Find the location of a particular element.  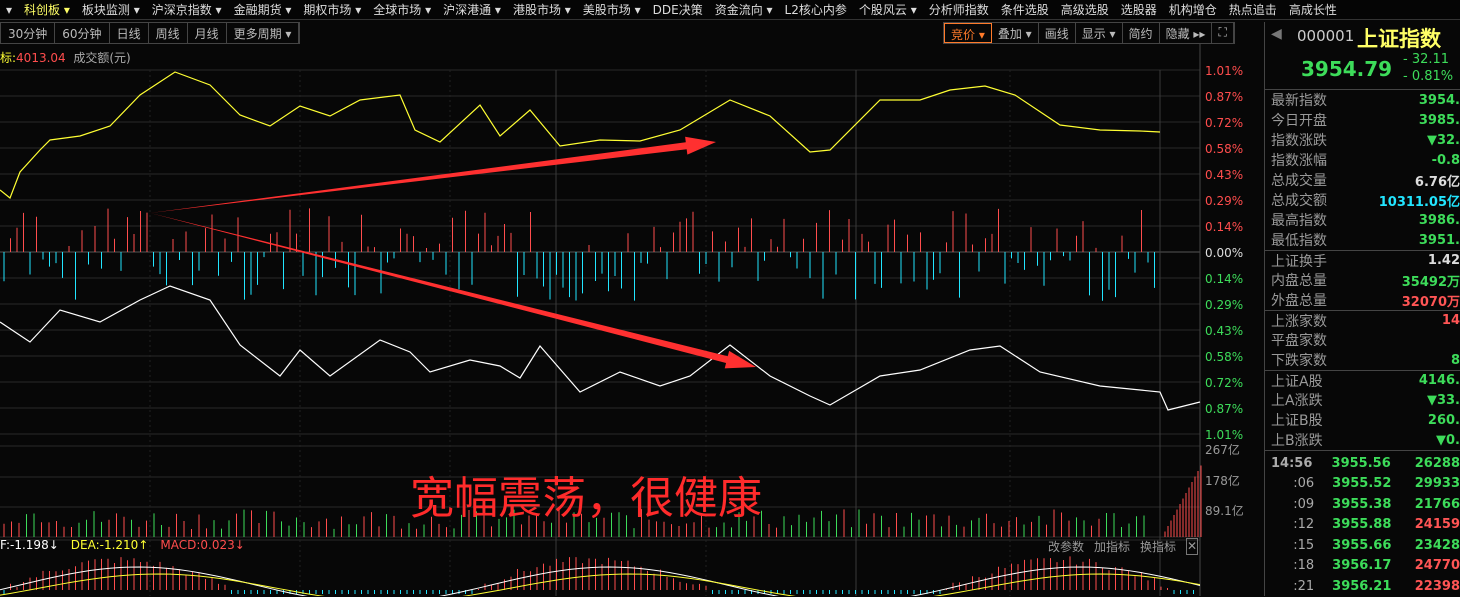

menu-item-11: 资金流向 ▾ is located at coordinates (743, 10).